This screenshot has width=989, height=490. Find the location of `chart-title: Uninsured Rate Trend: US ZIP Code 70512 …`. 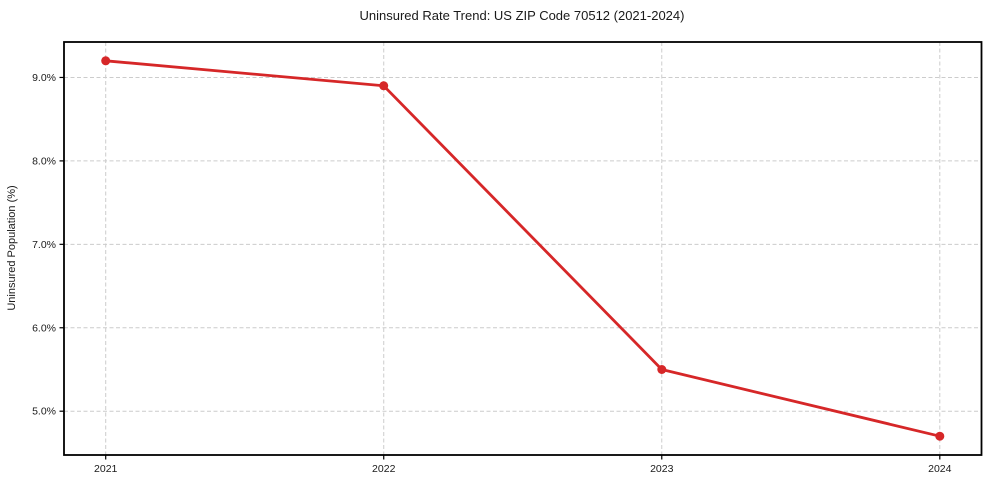

chart-title: Uninsured Rate Trend: US ZIP Code 70512 … is located at coordinates (522, 15).